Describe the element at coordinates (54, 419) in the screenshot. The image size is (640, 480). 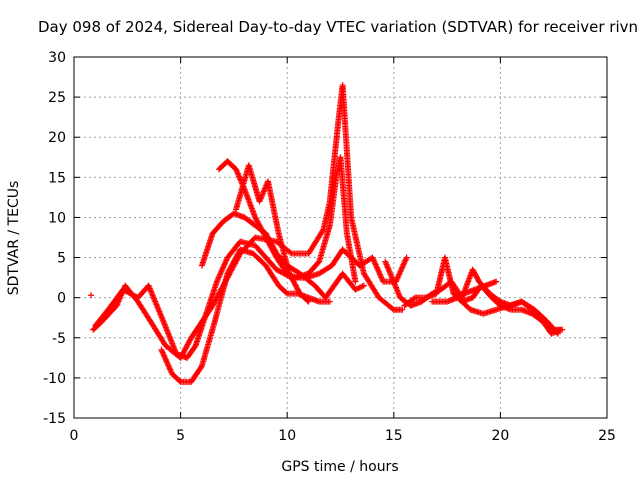
I see `y-tick-label: -15` at that location.